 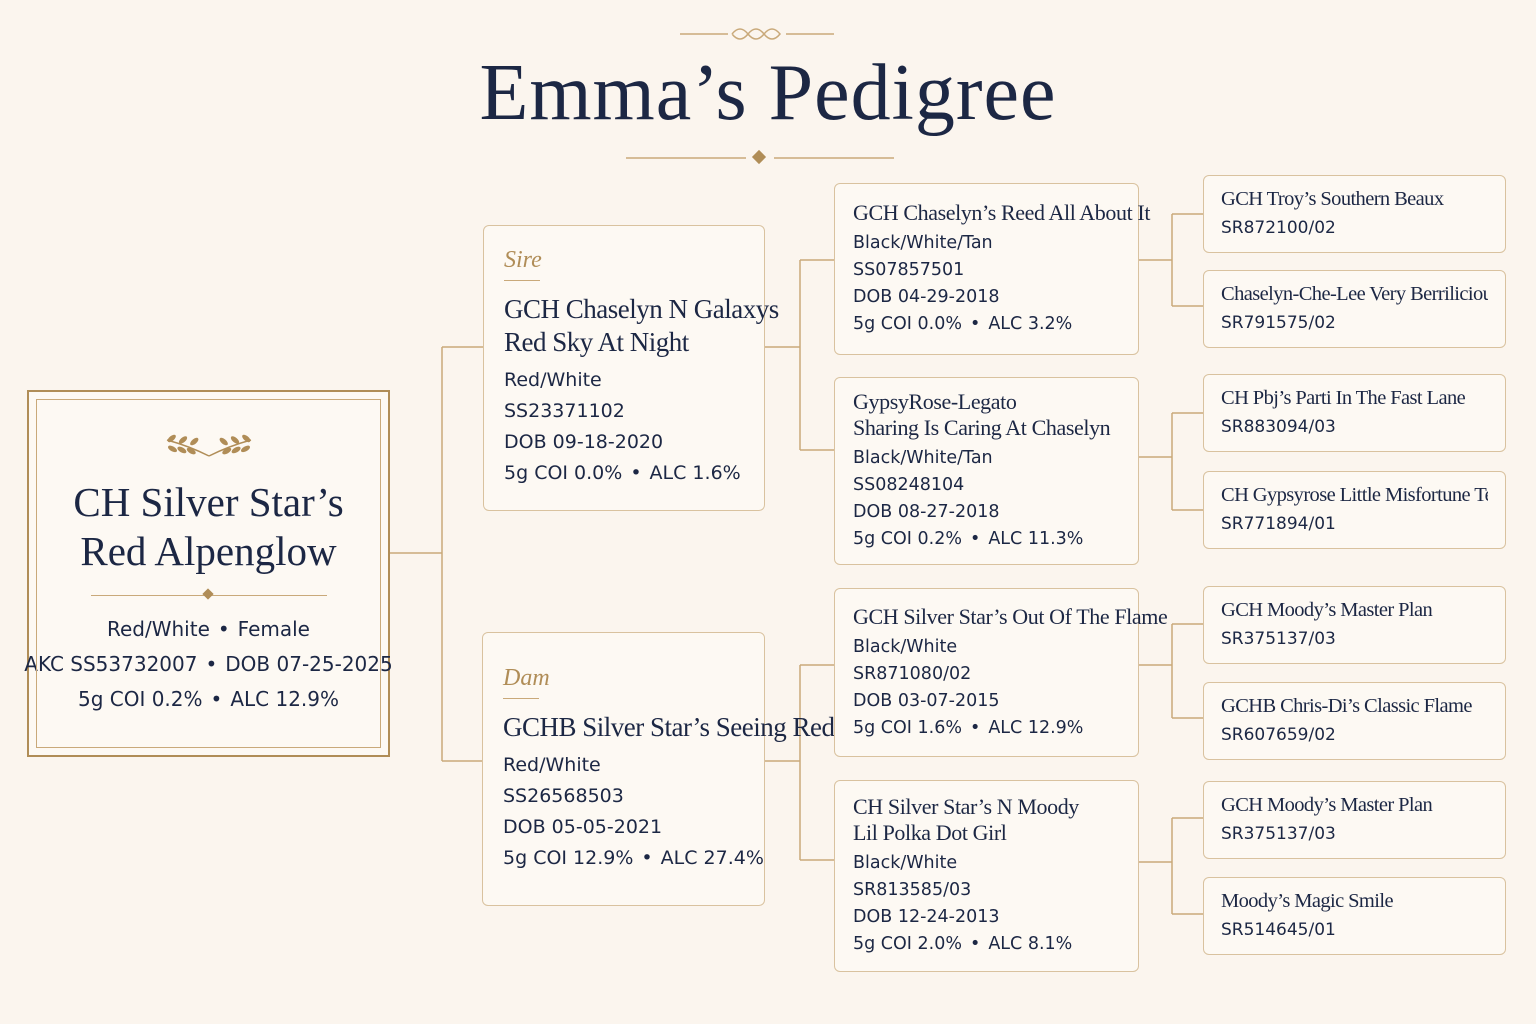 I want to click on subject-name: CH Silver Star’s, so click(x=208, y=502).